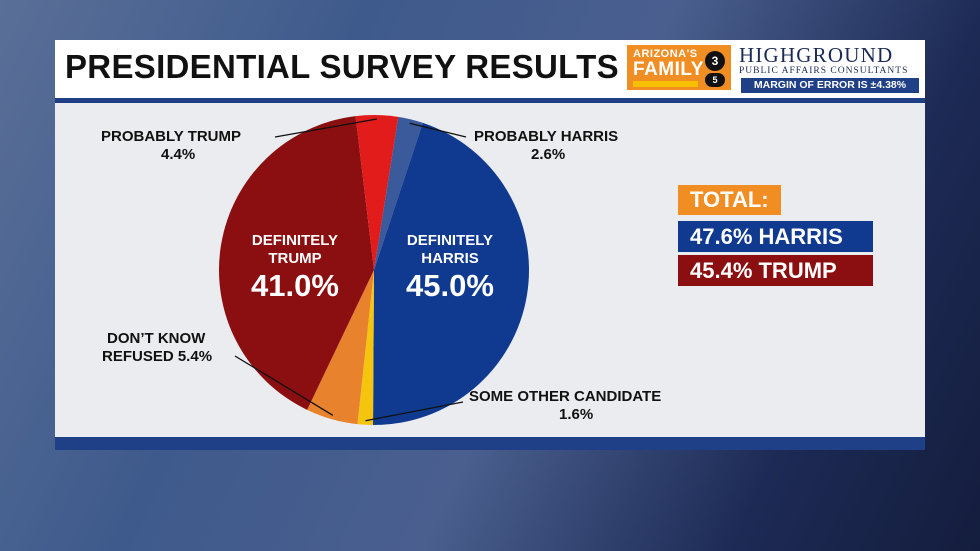  What do you see at coordinates (450, 285) in the screenshot?
I see `definitely-harris-value: 45.0%` at bounding box center [450, 285].